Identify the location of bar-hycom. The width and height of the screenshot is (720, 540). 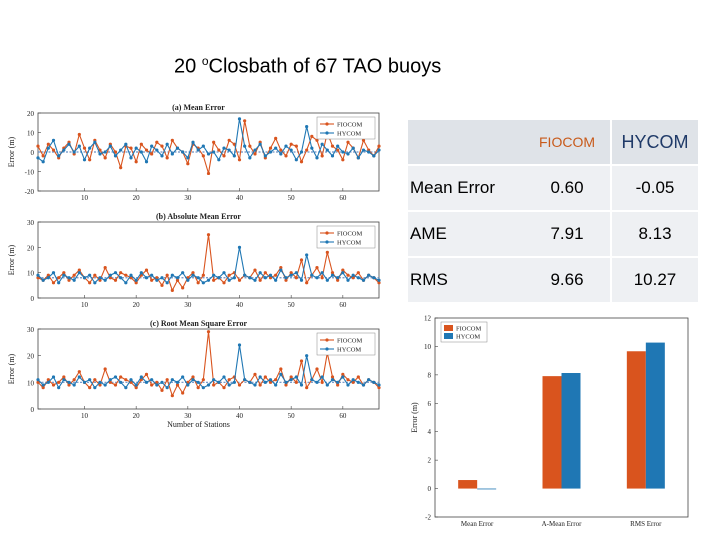
(655, 415).